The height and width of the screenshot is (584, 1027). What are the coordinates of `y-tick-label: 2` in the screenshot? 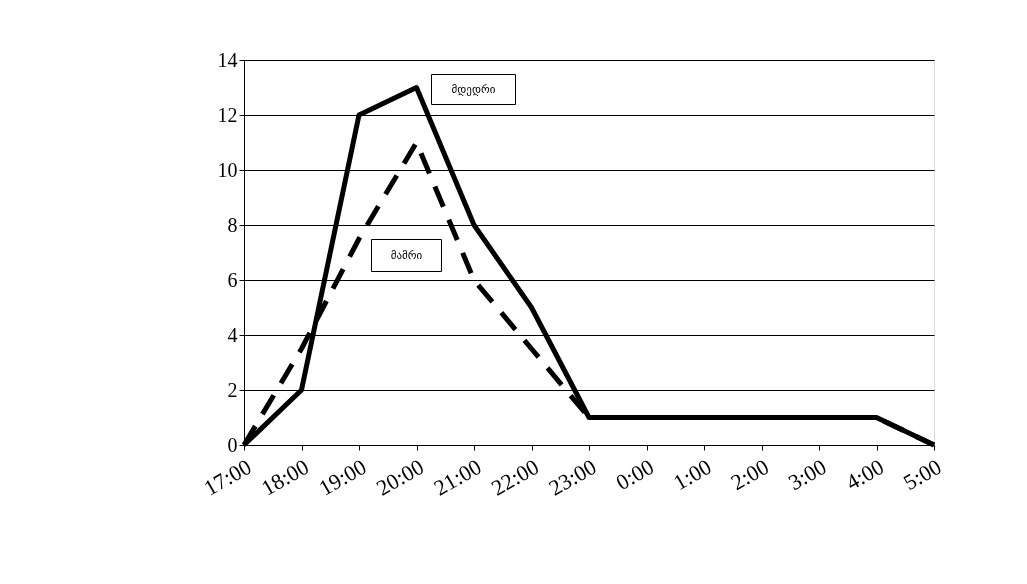 It's located at (232, 389).